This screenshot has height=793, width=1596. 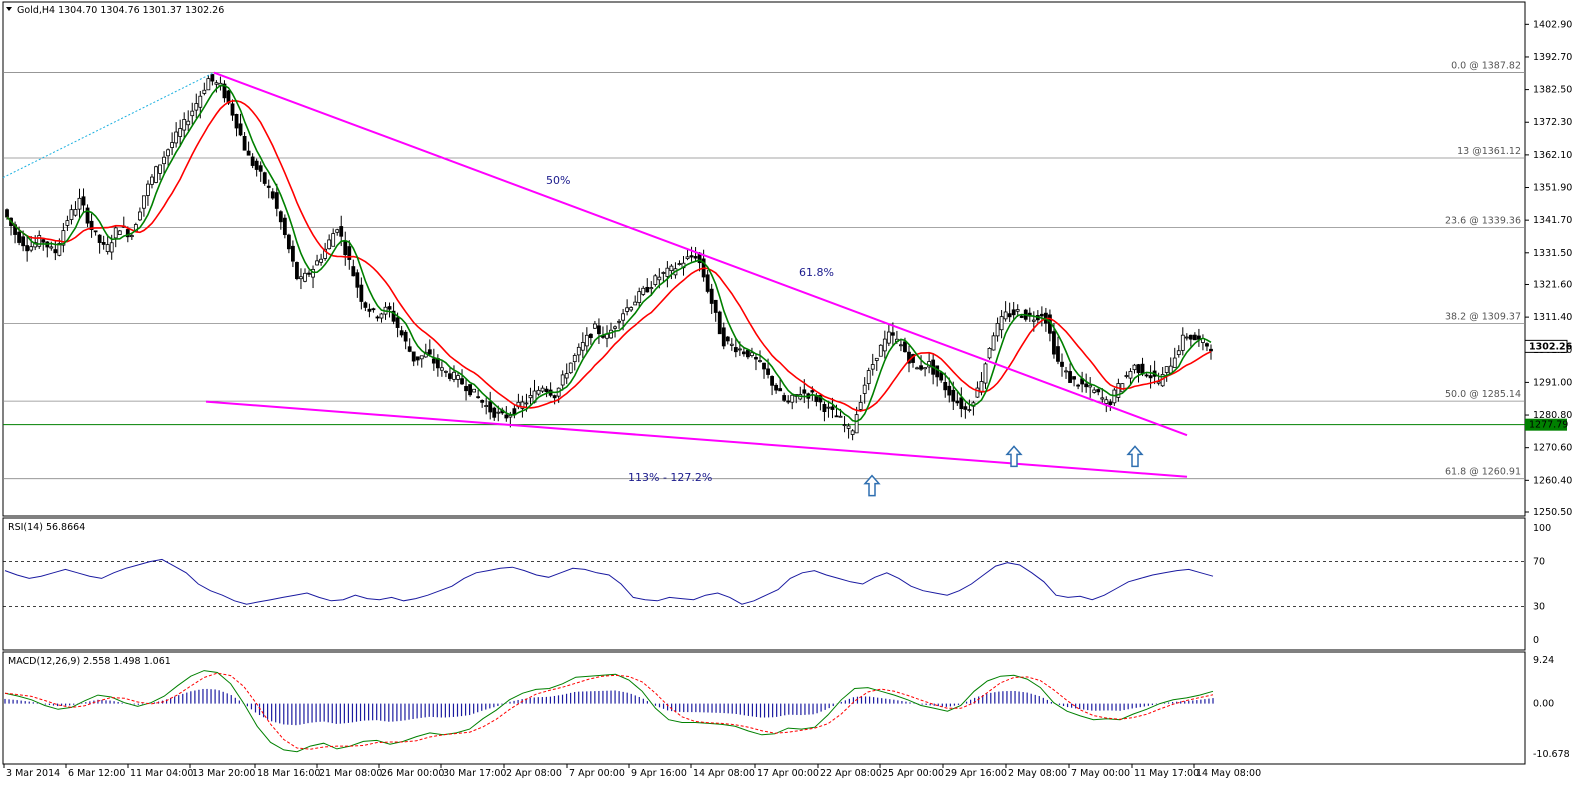 What do you see at coordinates (1483, 472) in the screenshot?
I see `fib-level-label: 61.8 @ 1260.91` at bounding box center [1483, 472].